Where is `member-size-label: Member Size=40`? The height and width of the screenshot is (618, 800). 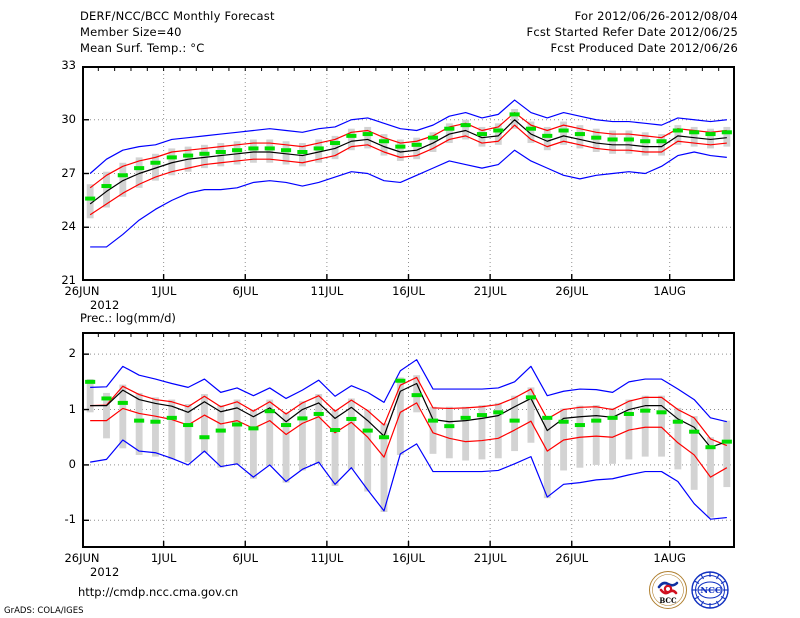
member-size-label: Member Size=40 is located at coordinates (131, 32).